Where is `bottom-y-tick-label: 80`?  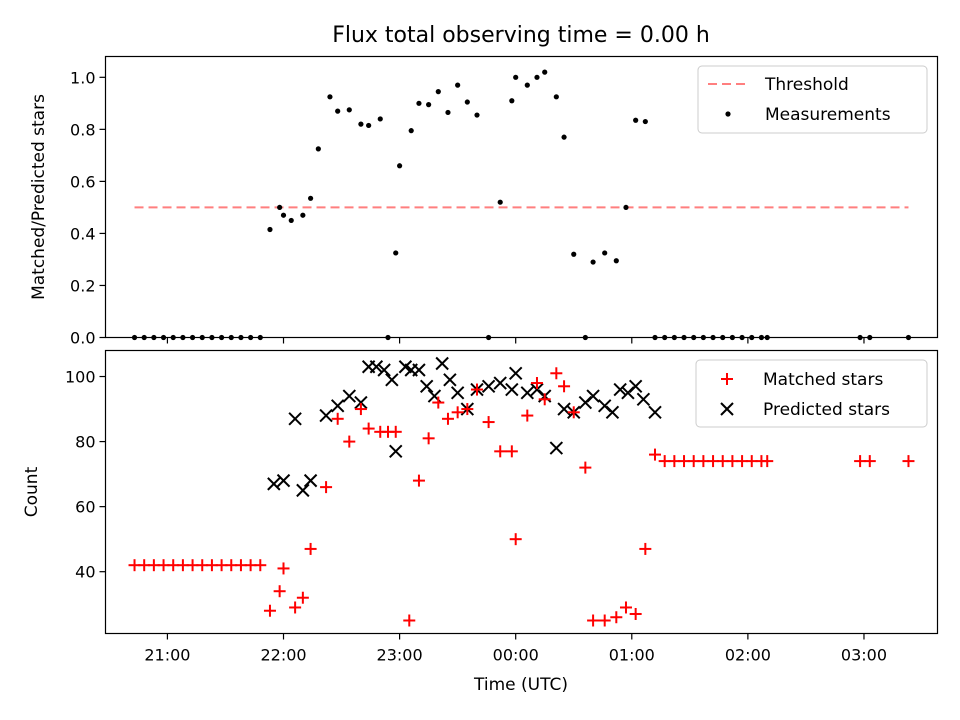
bottom-y-tick-label: 80 is located at coordinates (85, 442).